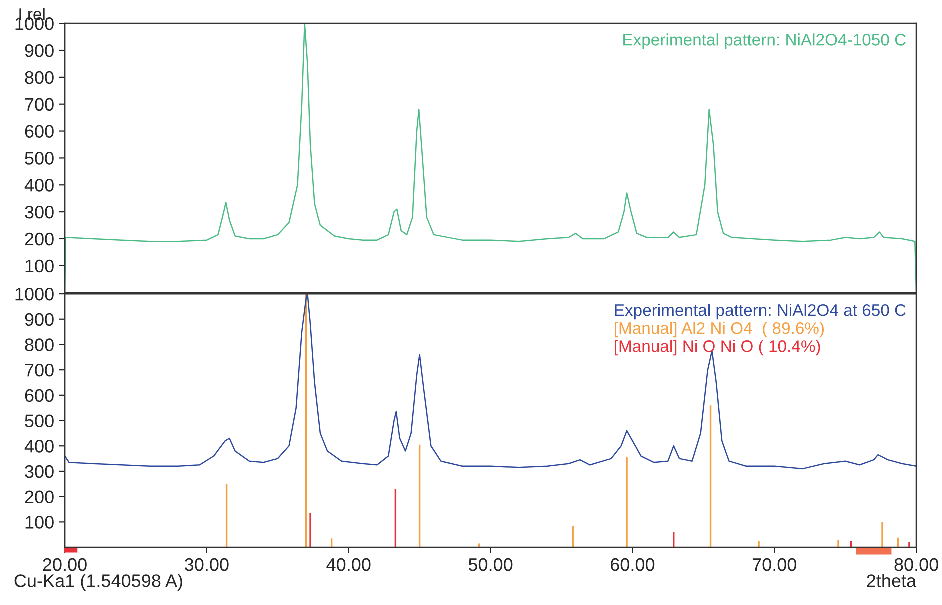 The width and height of the screenshot is (942, 605). Describe the element at coordinates (765, 42) in the screenshot. I see `text: Experimental pattern: NiAl2O4-1050 C` at that location.